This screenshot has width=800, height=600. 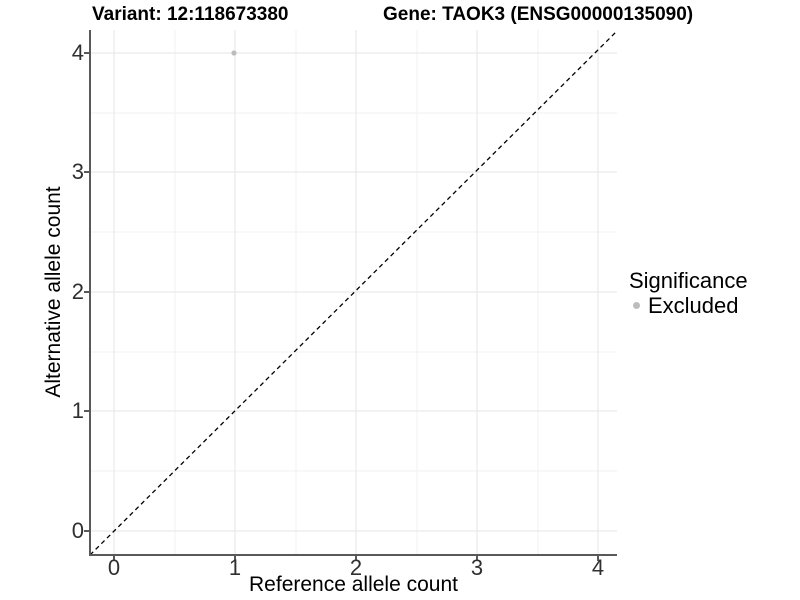 I want to click on y-tick-label-1: 1, so click(x=77, y=410).